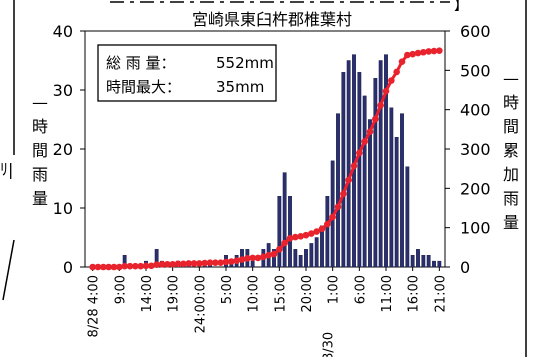  I want to click on x-tick-label: 1:00, so click(334, 289).